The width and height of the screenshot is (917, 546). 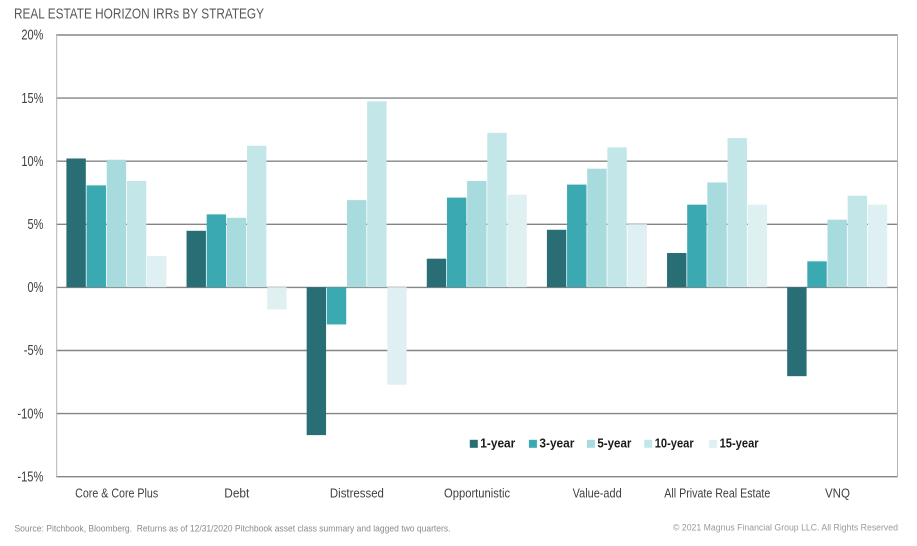 I want to click on svg-text: 5-year, so click(x=614, y=444).